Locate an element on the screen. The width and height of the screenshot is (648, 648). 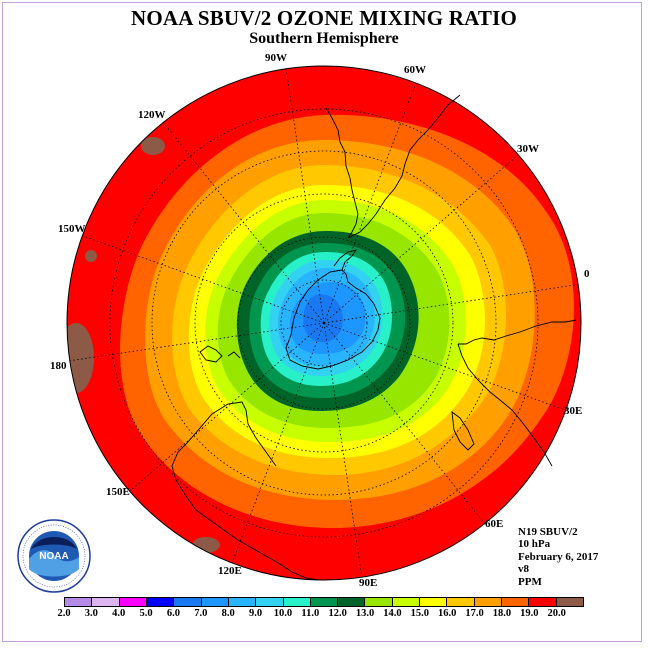
coastline-australia is located at coordinates (245, 491).